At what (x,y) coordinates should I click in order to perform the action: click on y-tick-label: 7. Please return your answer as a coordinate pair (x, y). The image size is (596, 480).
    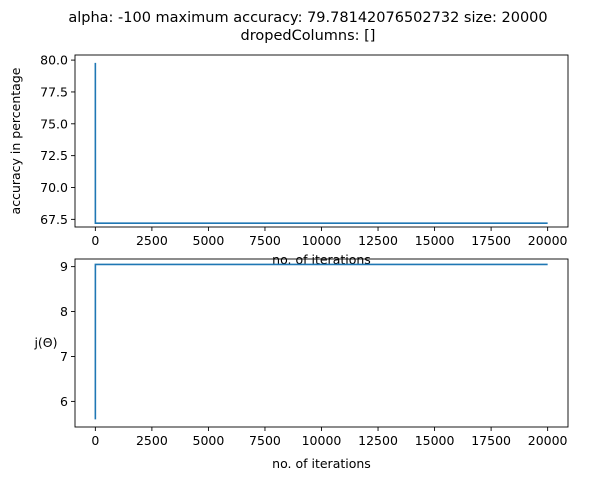
    Looking at the image, I should click on (64, 356).